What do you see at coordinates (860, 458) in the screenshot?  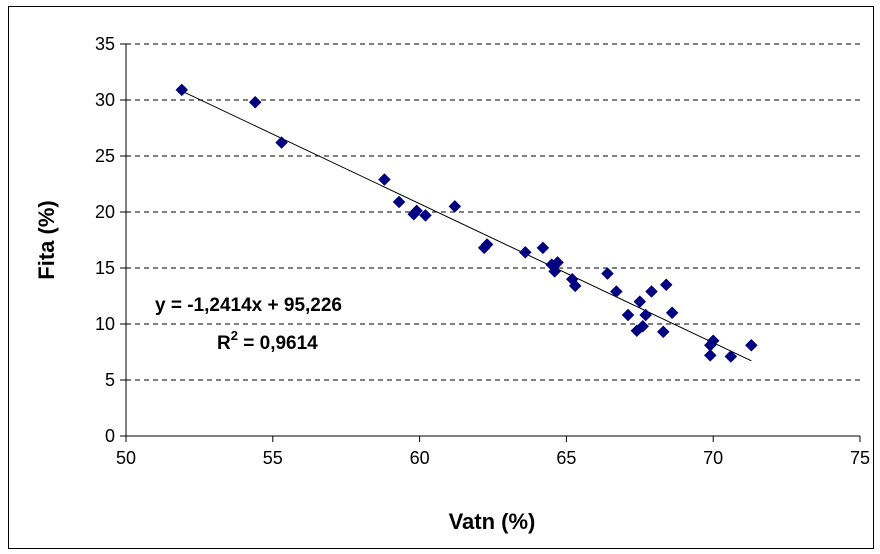 I see `x-tick-label-75: 75` at bounding box center [860, 458].